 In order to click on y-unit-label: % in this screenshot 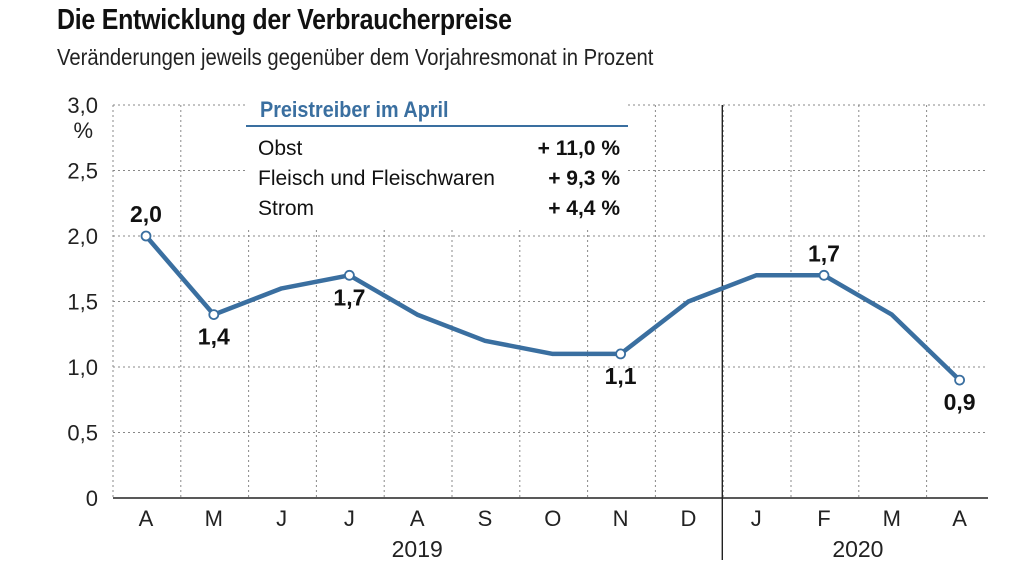, I will do `click(83, 130)`.